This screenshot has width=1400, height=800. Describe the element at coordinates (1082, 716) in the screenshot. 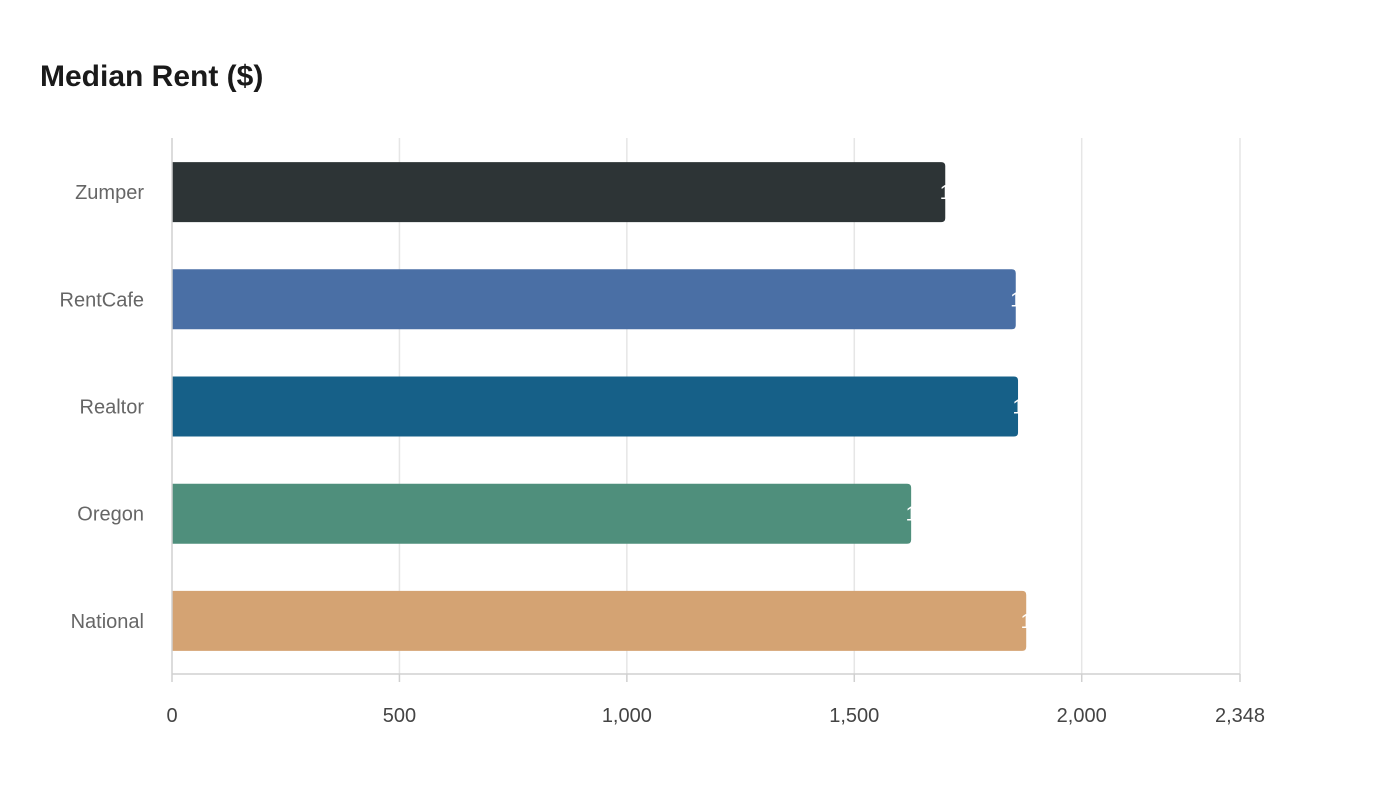

I see `x-tick-label: 2,000` at that location.